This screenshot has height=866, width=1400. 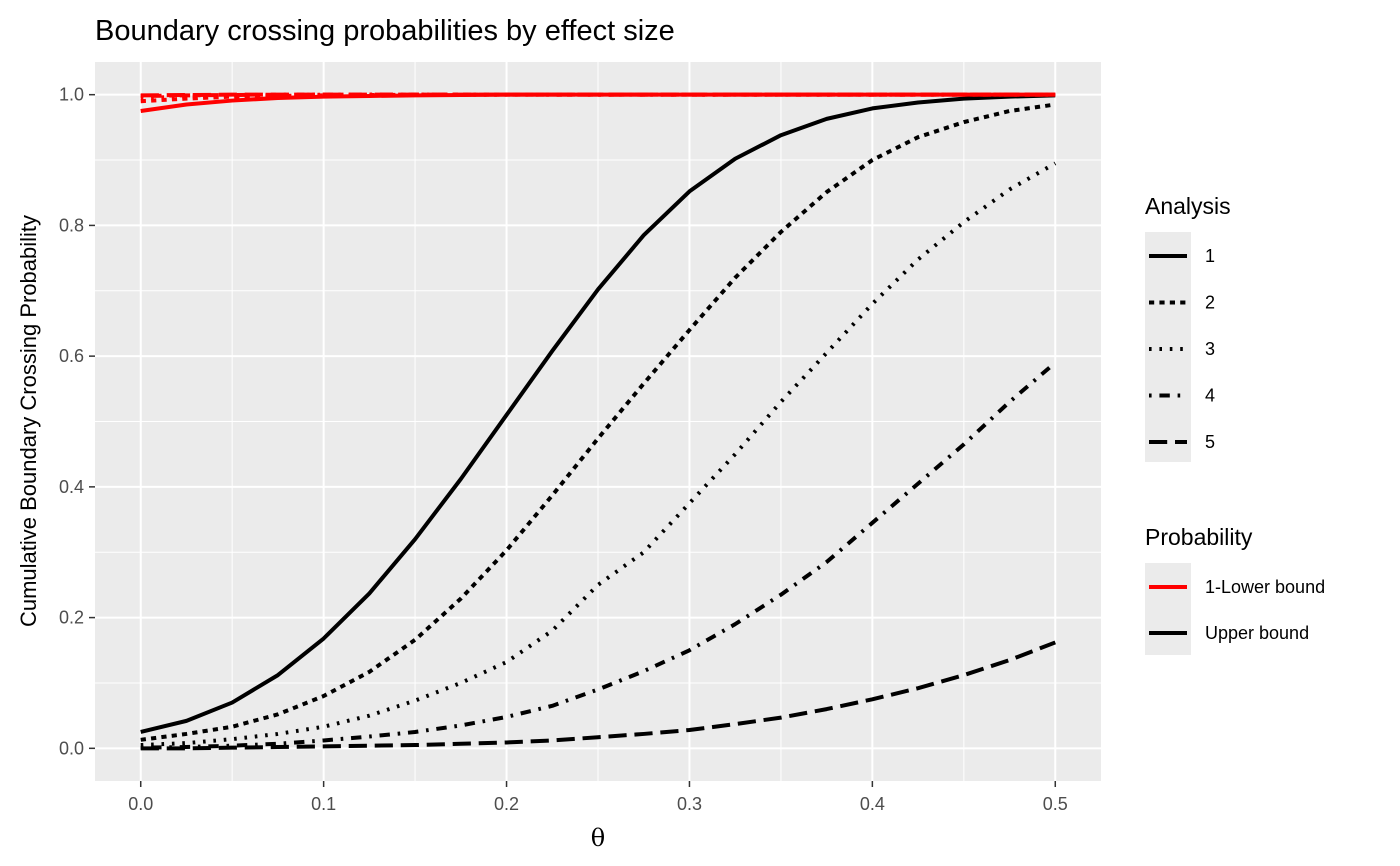 What do you see at coordinates (1055, 804) in the screenshot?
I see `x-tick-label: 0.5` at bounding box center [1055, 804].